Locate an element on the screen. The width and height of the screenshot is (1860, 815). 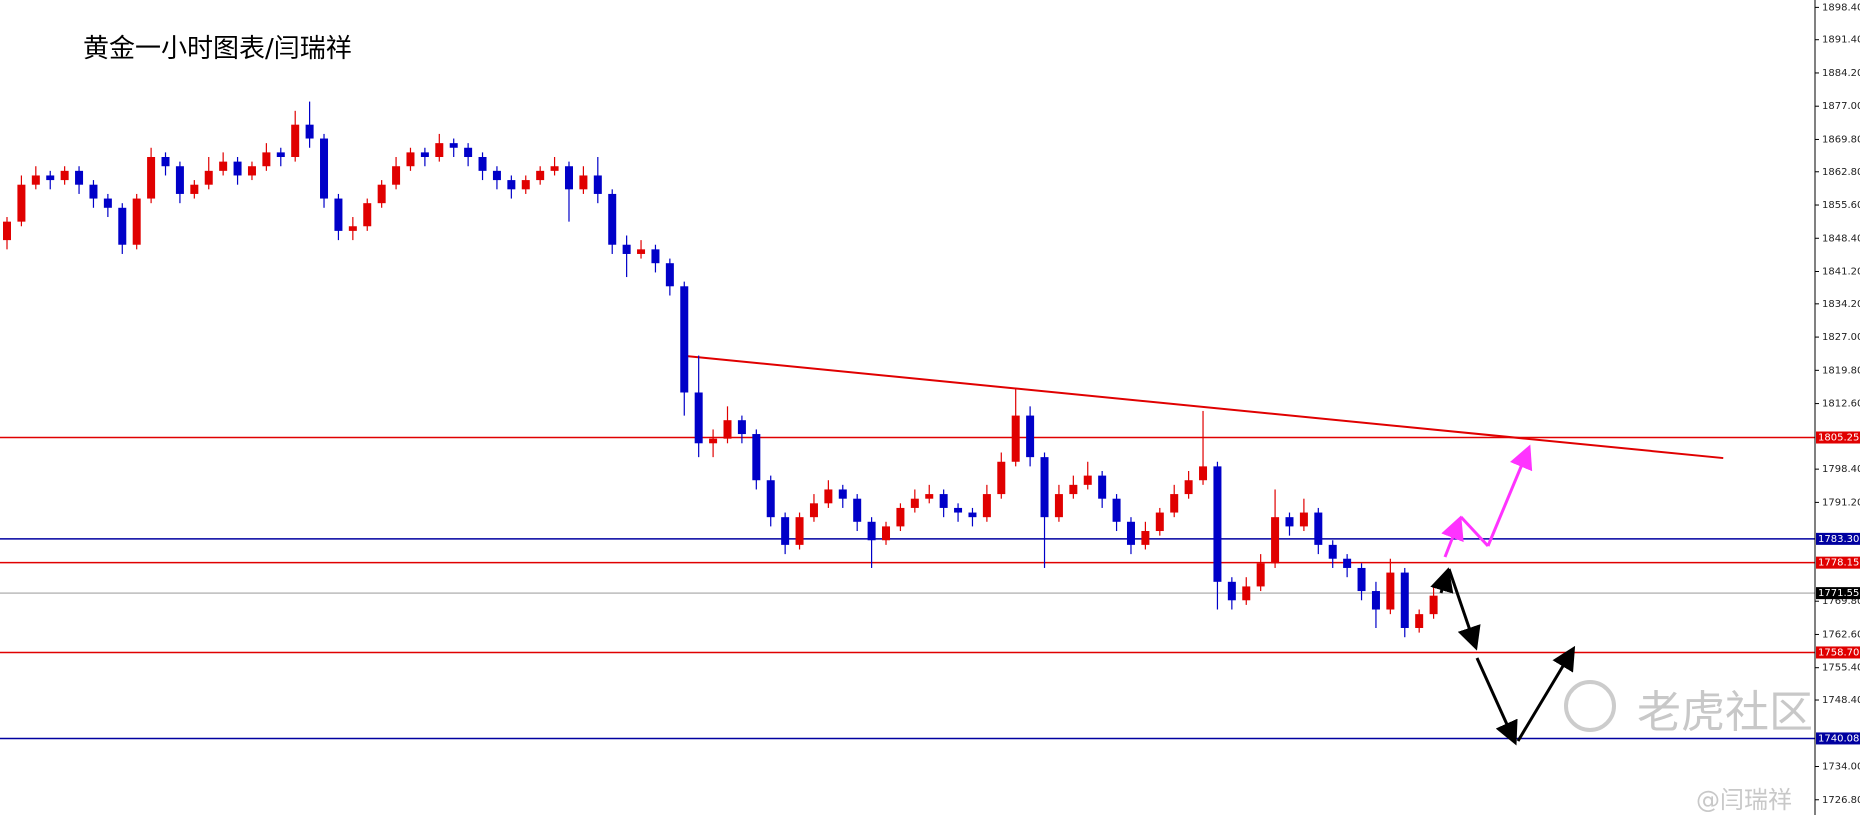
level-label: 1805.25 is located at coordinates (1838, 438).